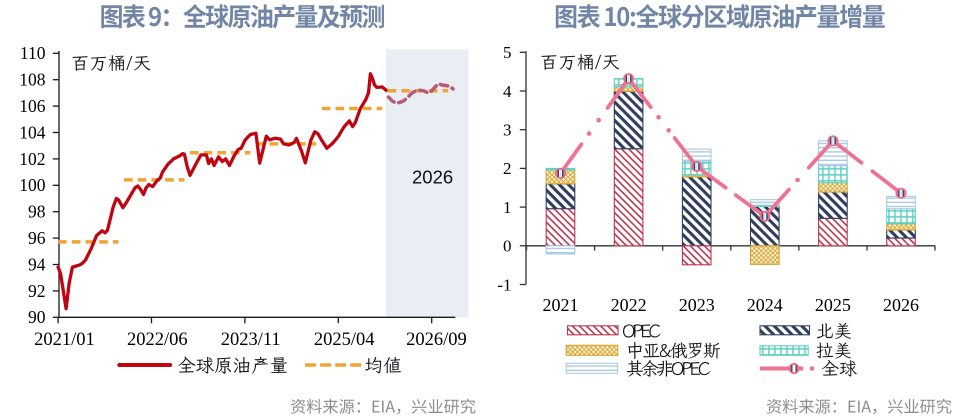 The image size is (970, 420). What do you see at coordinates (344, 340) in the screenshot?
I see `svg-text: 2025/04` at bounding box center [344, 340].